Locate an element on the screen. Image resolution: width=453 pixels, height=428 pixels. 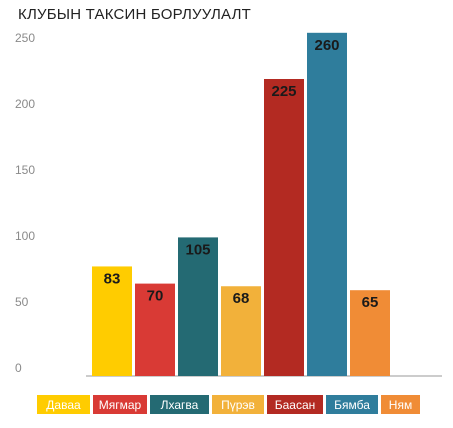
legend-label: Пүрэв is located at coordinates (238, 405).